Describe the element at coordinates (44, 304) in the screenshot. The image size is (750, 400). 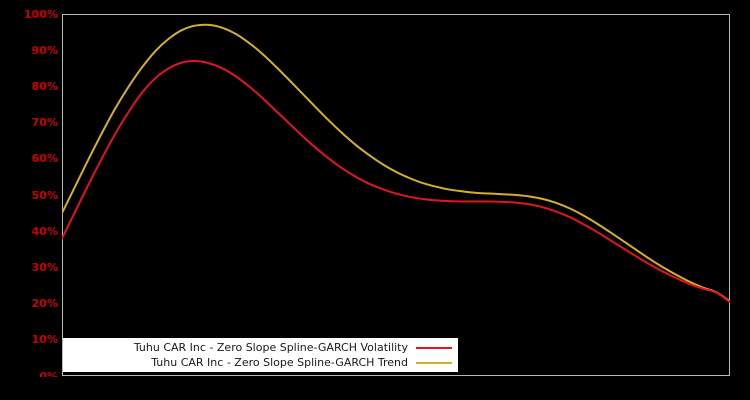
I see `y-axis-tick-label: 20%` at that location.